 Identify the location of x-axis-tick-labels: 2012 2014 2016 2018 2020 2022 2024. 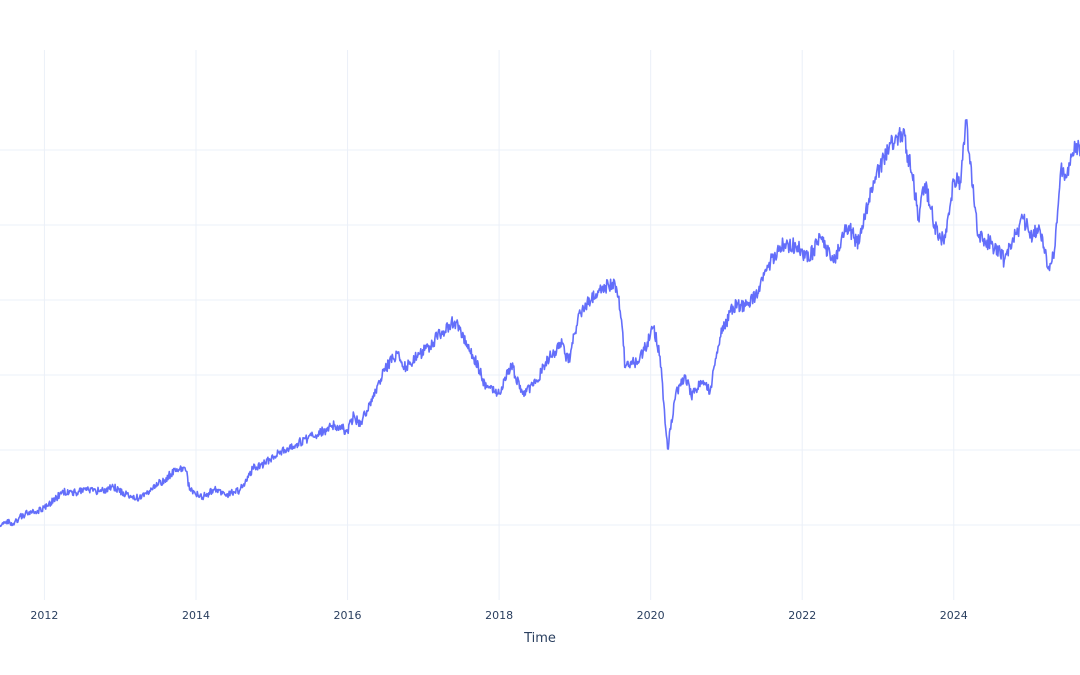
(498, 615).